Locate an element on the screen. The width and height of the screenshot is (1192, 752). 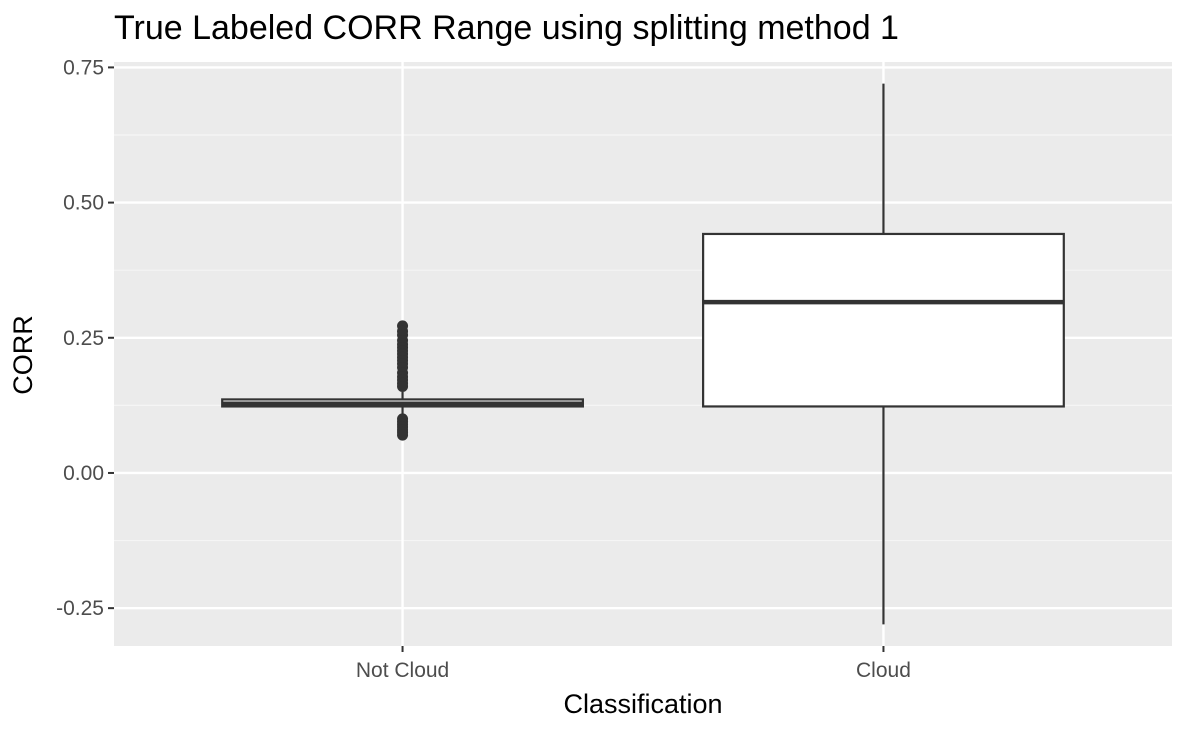
y-axis-title: CORR is located at coordinates (23, 355).